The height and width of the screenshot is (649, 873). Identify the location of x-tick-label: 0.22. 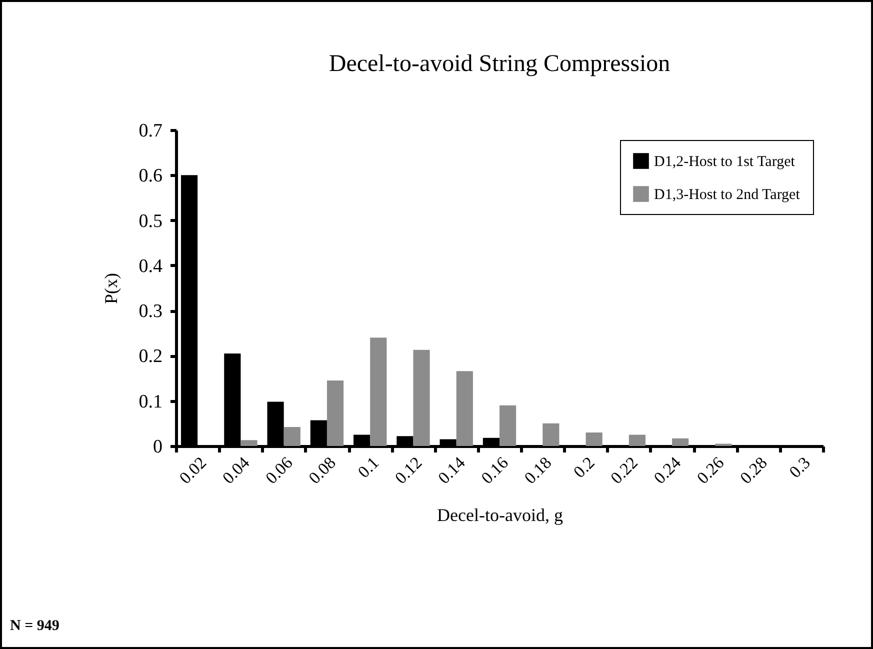
(624, 470).